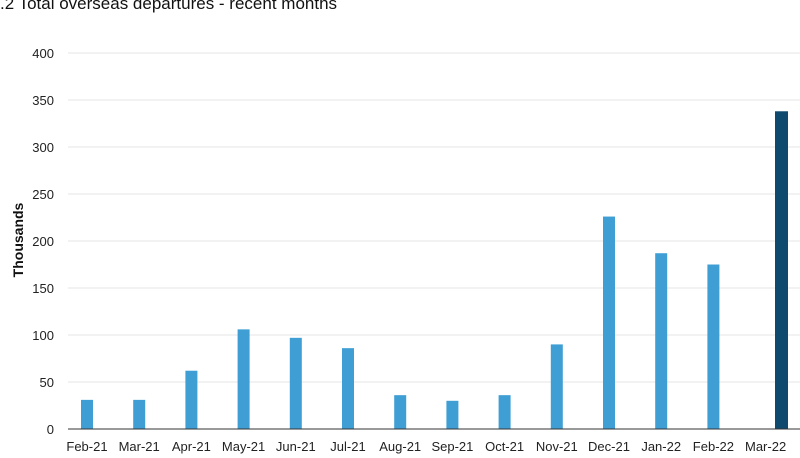 Image resolution: width=800 pixels, height=458 pixels. Describe the element at coordinates (347, 446) in the screenshot. I see `x-tick-label: Jul-21` at that location.